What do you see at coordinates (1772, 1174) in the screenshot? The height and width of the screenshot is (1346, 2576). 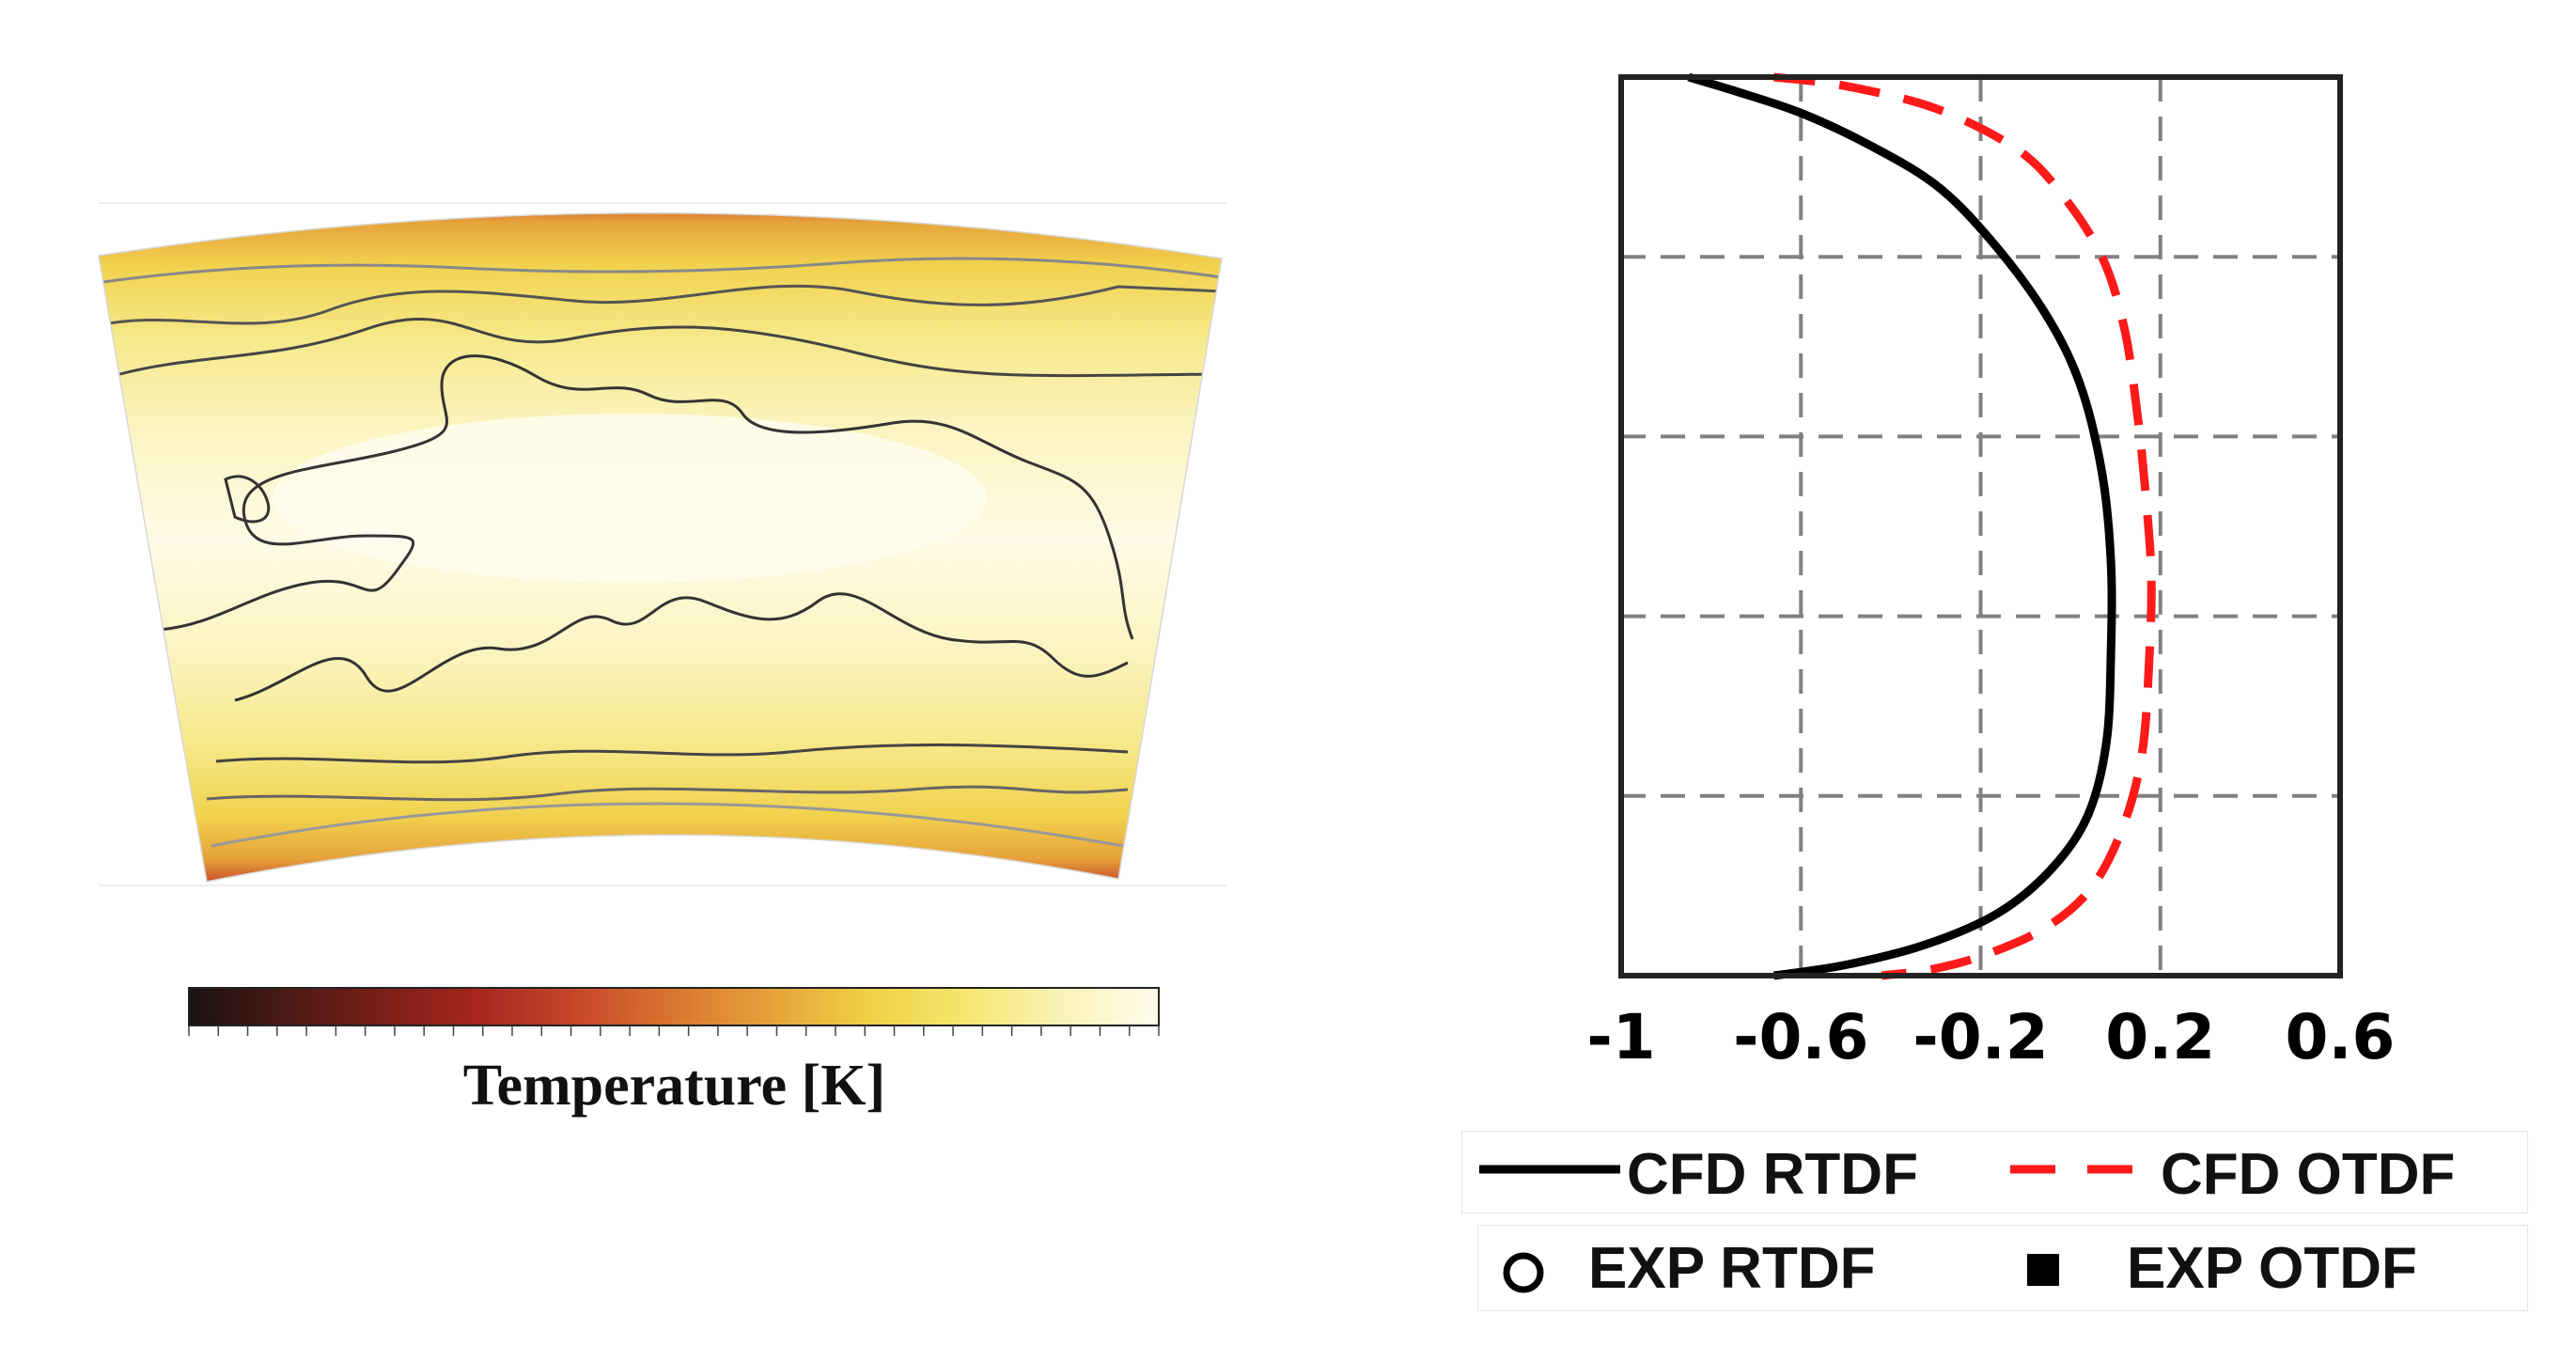 I see `legend-label-cfd-rtdf: CFD RTDF` at bounding box center [1772, 1174].